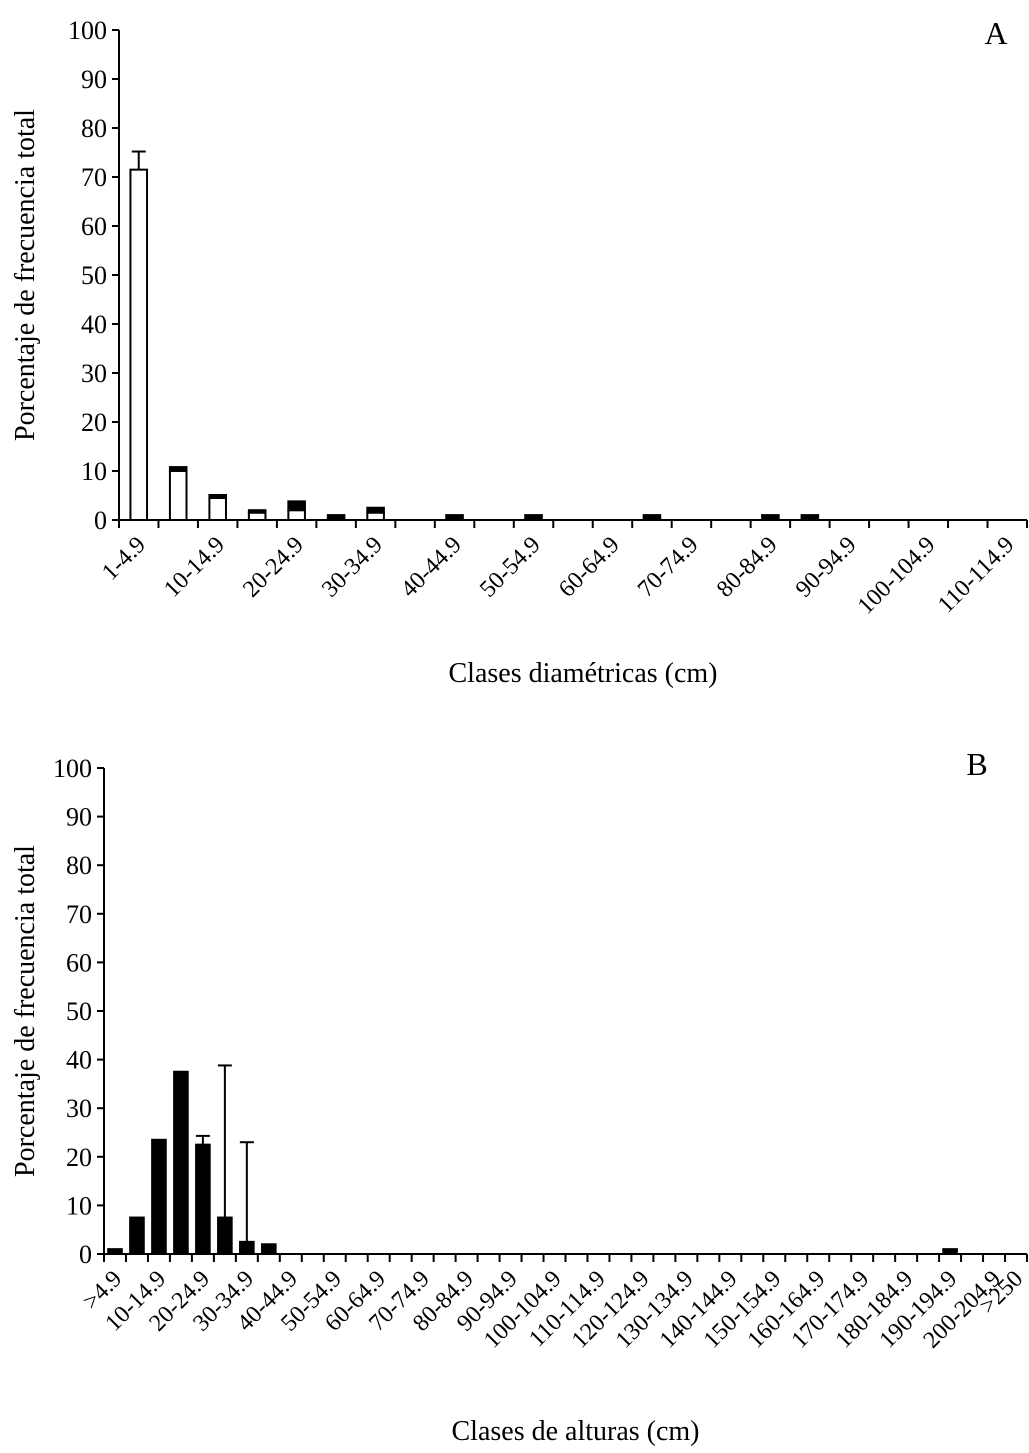  I want to click on y-axis-title-a: Porcentaje de frecuencia total, so click(25, 275).